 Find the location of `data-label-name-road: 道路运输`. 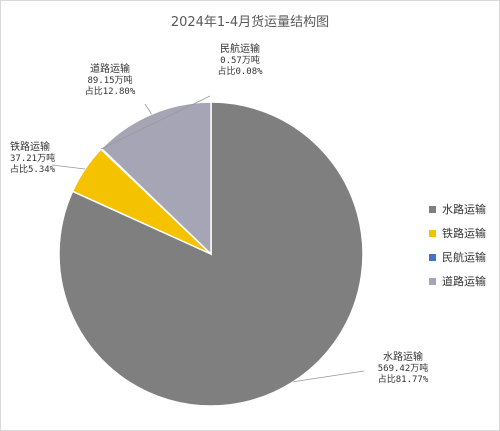

data-label-name-road: 道路运输 is located at coordinates (110, 68).